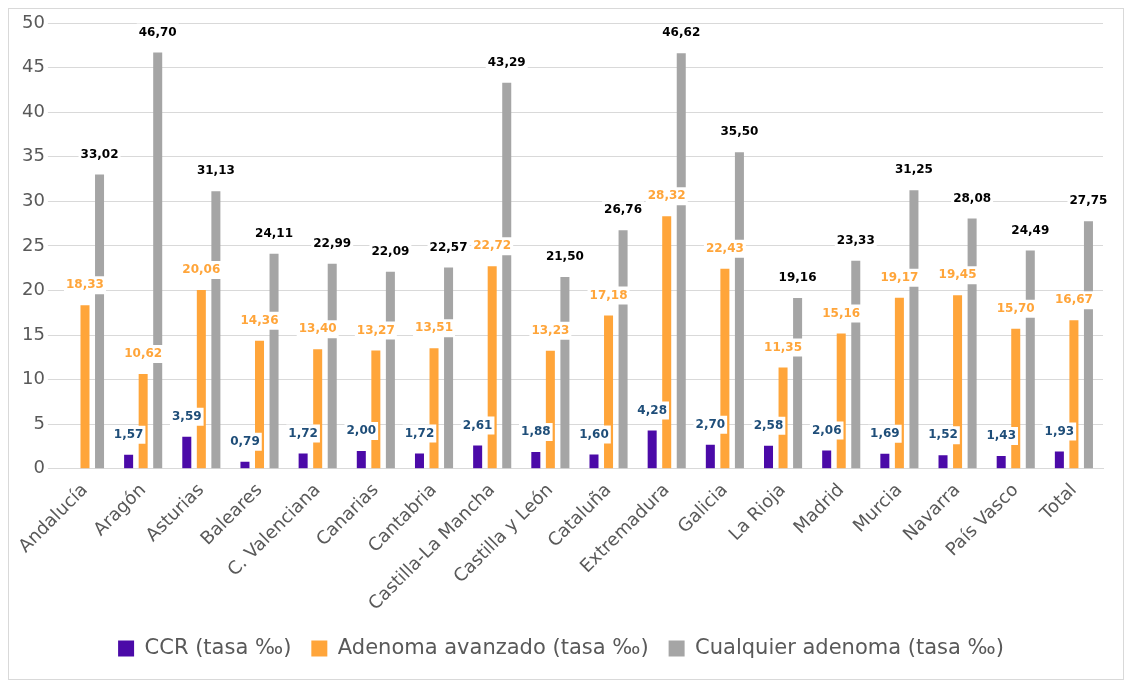 The height and width of the screenshot is (688, 1132). Describe the element at coordinates (1088, 200) in the screenshot. I see `data-label: 27,75` at that location.